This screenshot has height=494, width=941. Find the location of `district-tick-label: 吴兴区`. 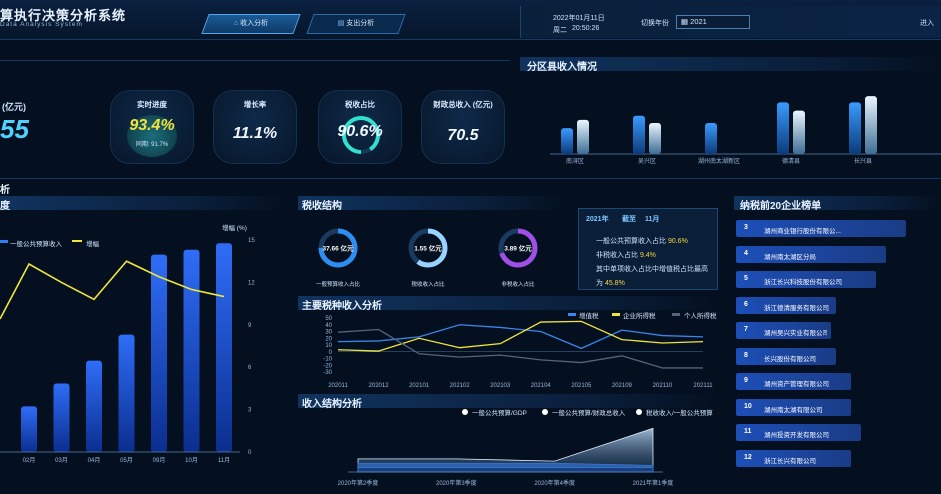

district-tick-label: 吴兴区 is located at coordinates (647, 161).